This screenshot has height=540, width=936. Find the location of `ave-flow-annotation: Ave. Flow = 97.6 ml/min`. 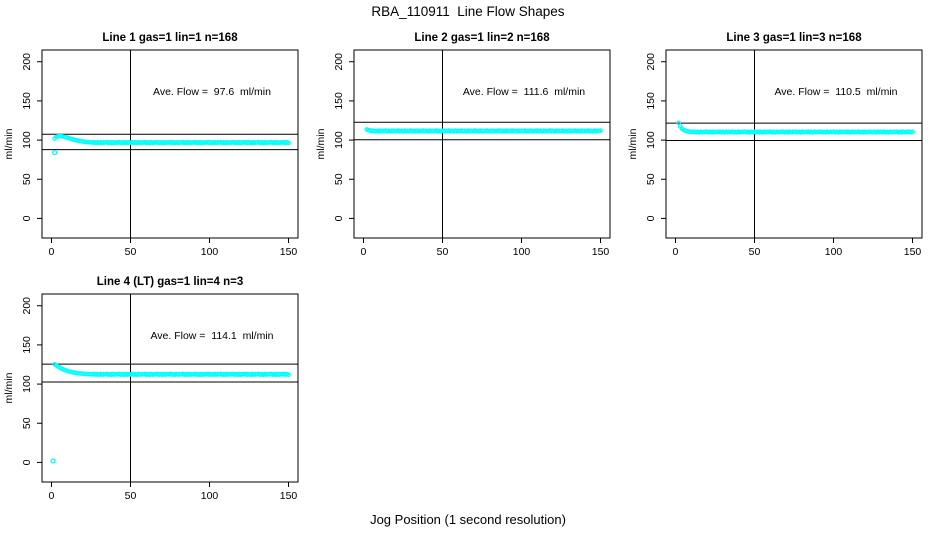

ave-flow-annotation: Ave. Flow = 97.6 ml/min is located at coordinates (212, 92).